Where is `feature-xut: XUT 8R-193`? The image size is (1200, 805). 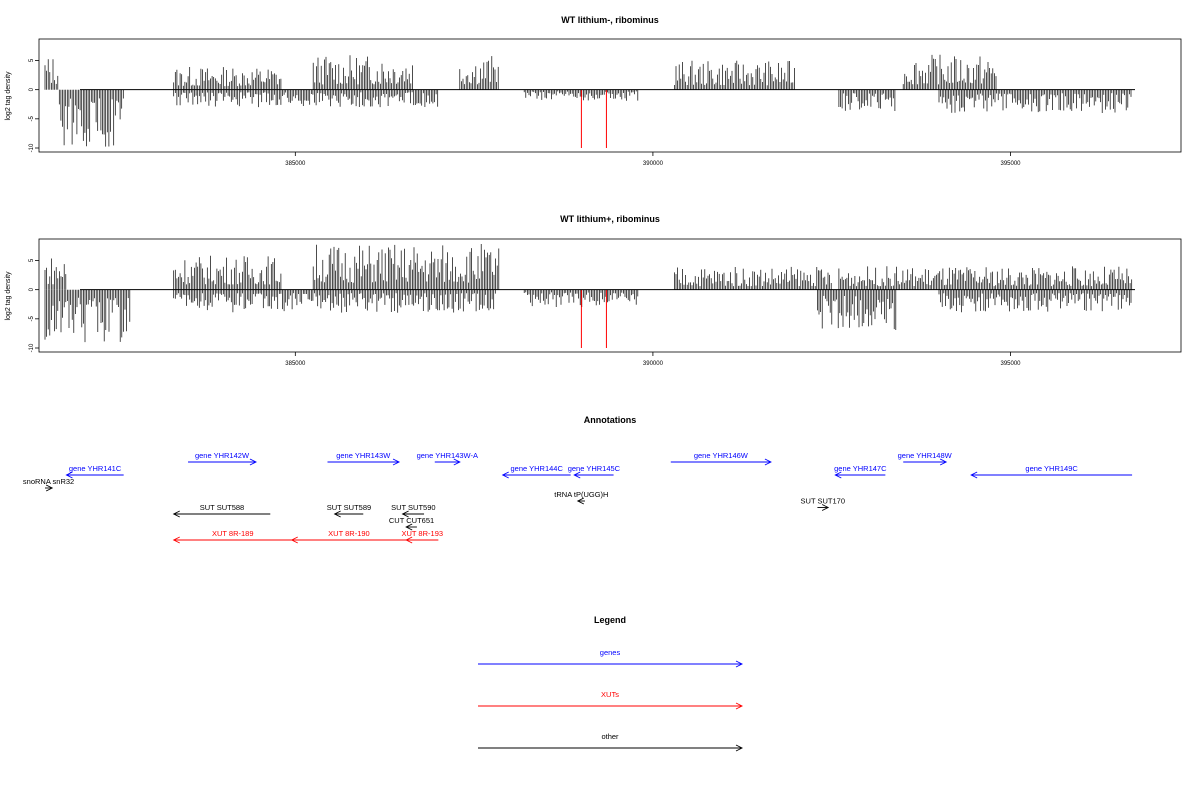 feature-xut: XUT 8R-193 is located at coordinates (422, 536).